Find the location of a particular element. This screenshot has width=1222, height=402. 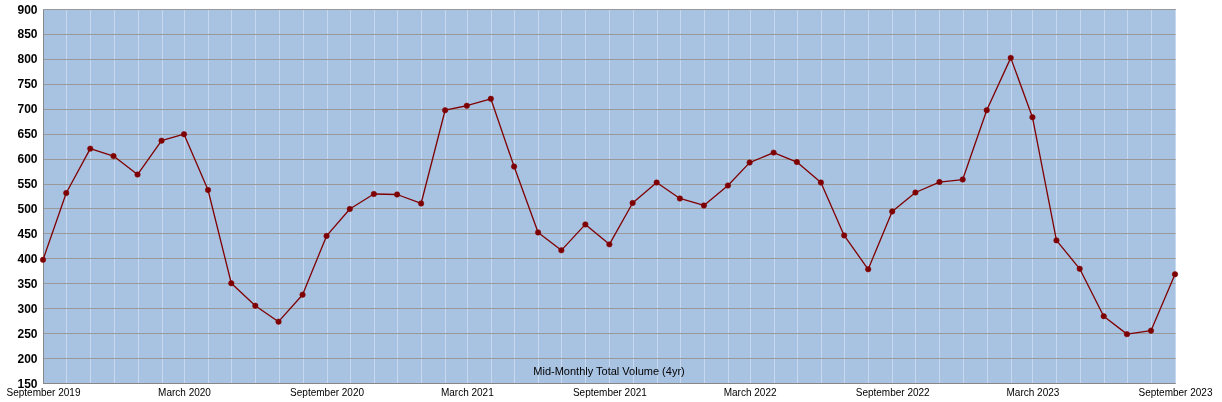

y-tick-label: 550 is located at coordinates (27, 184).